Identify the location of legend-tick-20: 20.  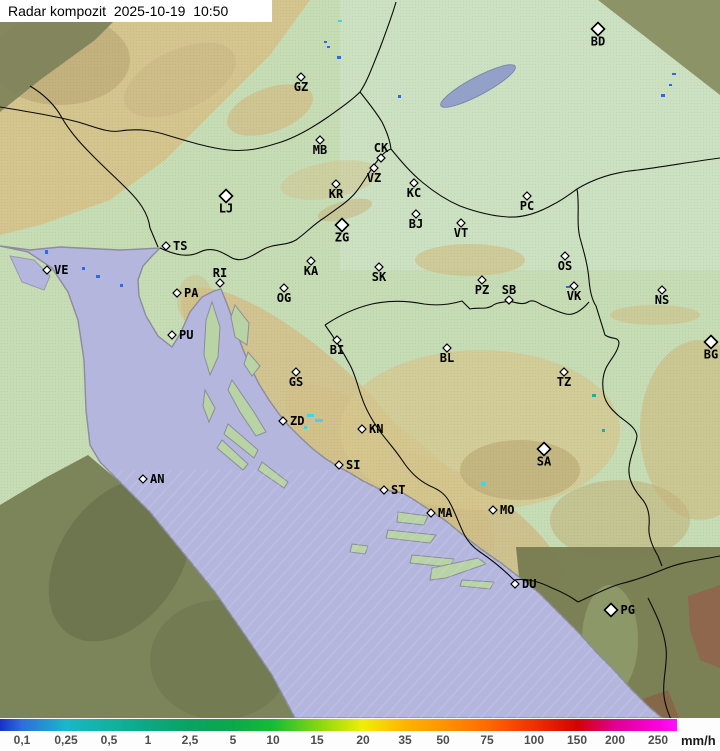
(363, 740).